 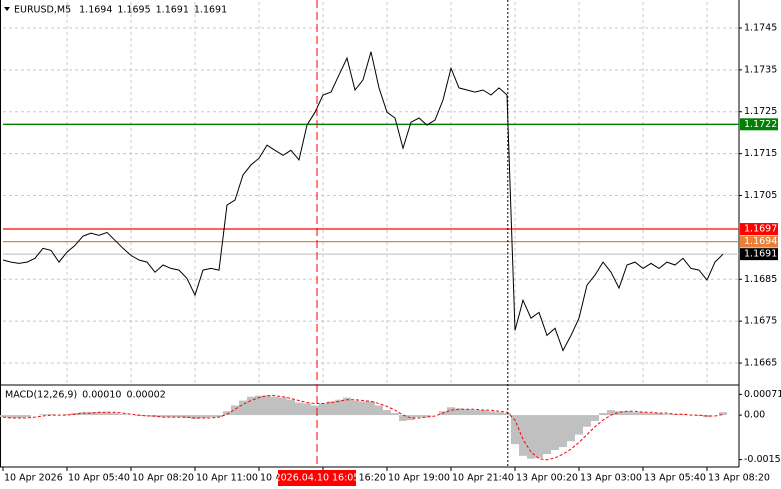 I want to click on level-label: 1.1694, so click(x=760, y=241).